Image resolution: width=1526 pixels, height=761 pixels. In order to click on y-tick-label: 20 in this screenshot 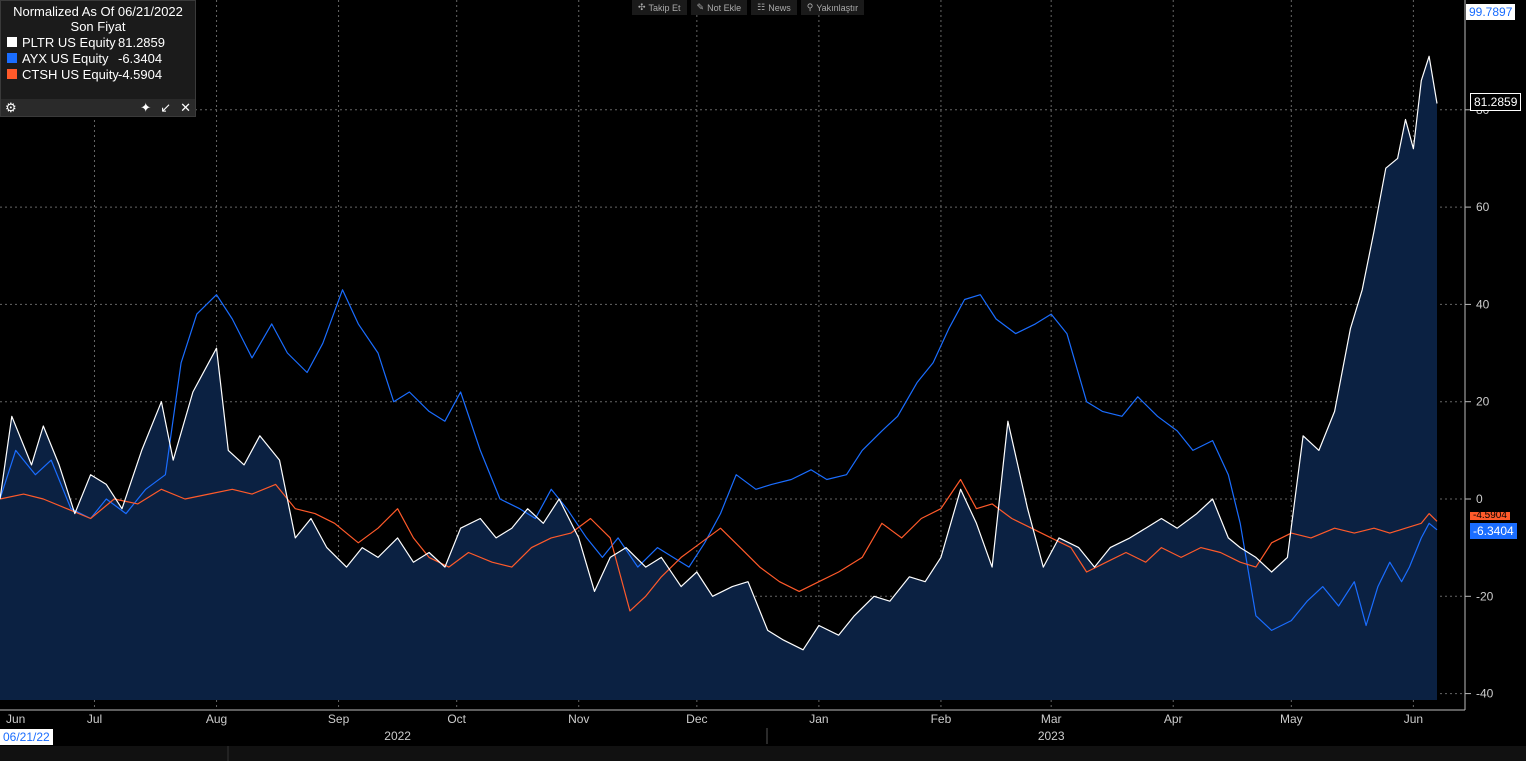, I will do `click(1483, 402)`.